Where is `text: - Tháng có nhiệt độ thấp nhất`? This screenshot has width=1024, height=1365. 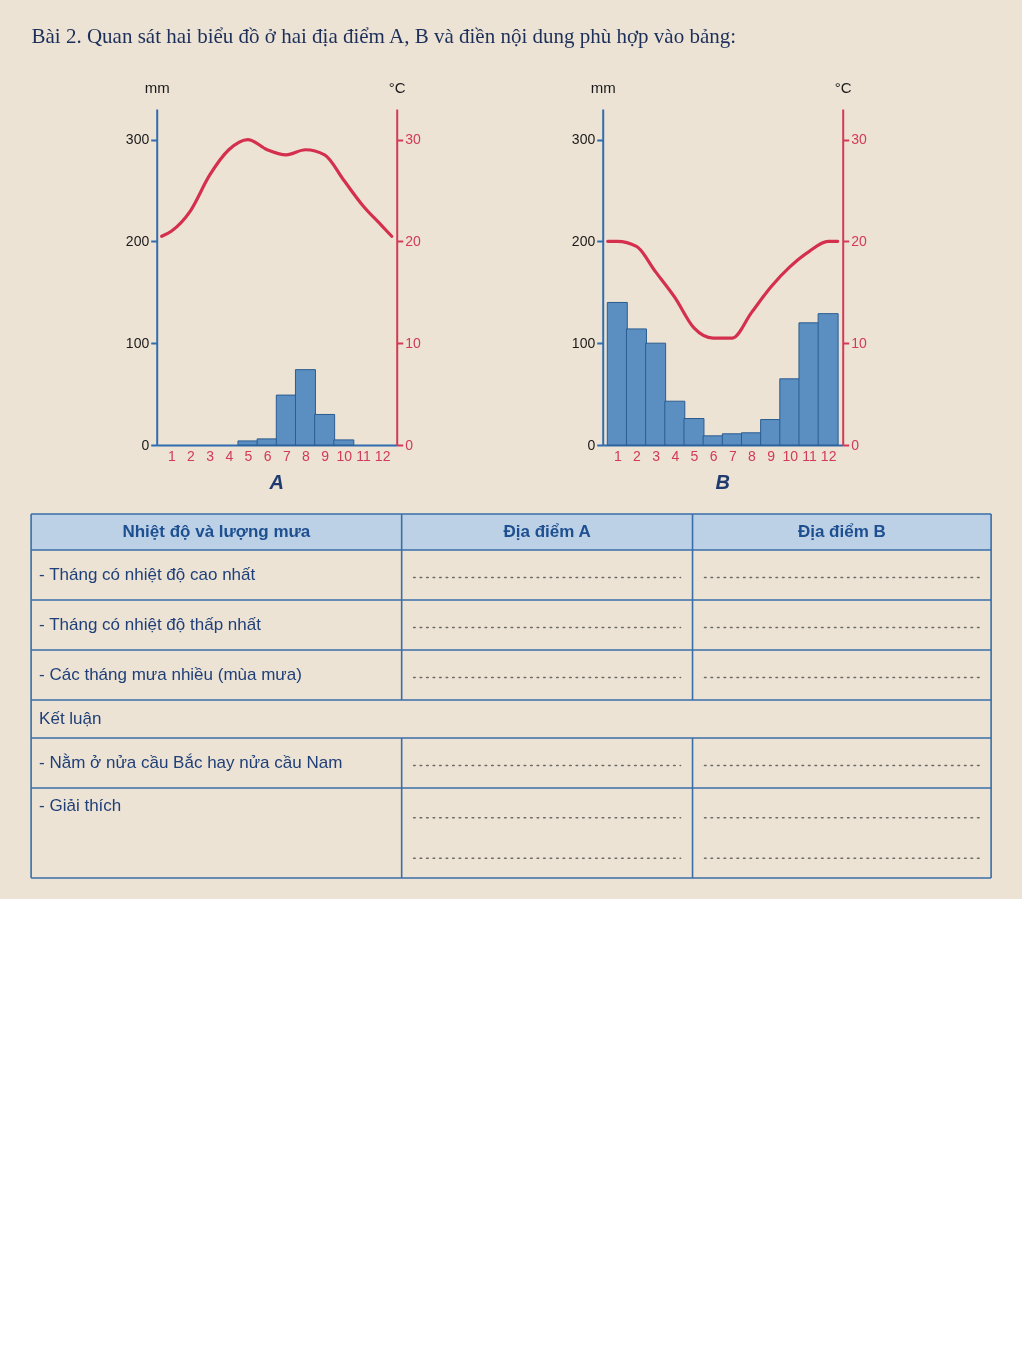 text: - Tháng có nhiệt độ thấp nhất is located at coordinates (150, 624).